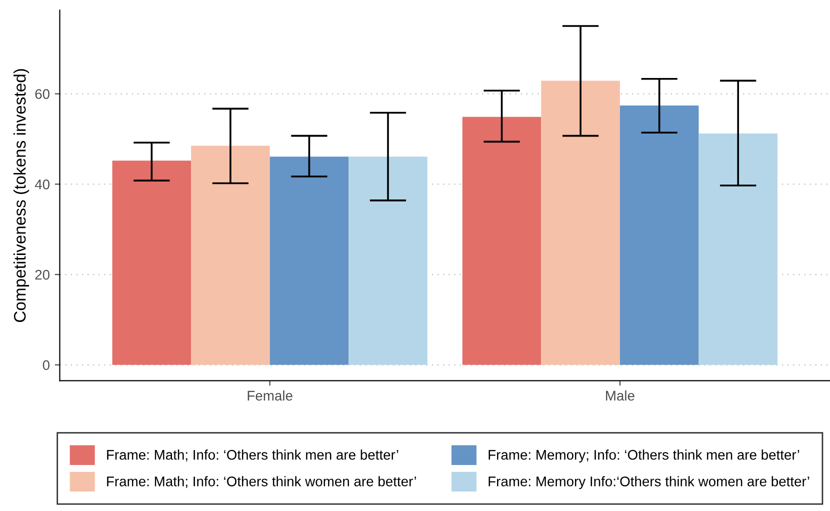  I want to click on legend-label: Frame: Math; Info: ‘Others think women are better’, so click(261, 482).